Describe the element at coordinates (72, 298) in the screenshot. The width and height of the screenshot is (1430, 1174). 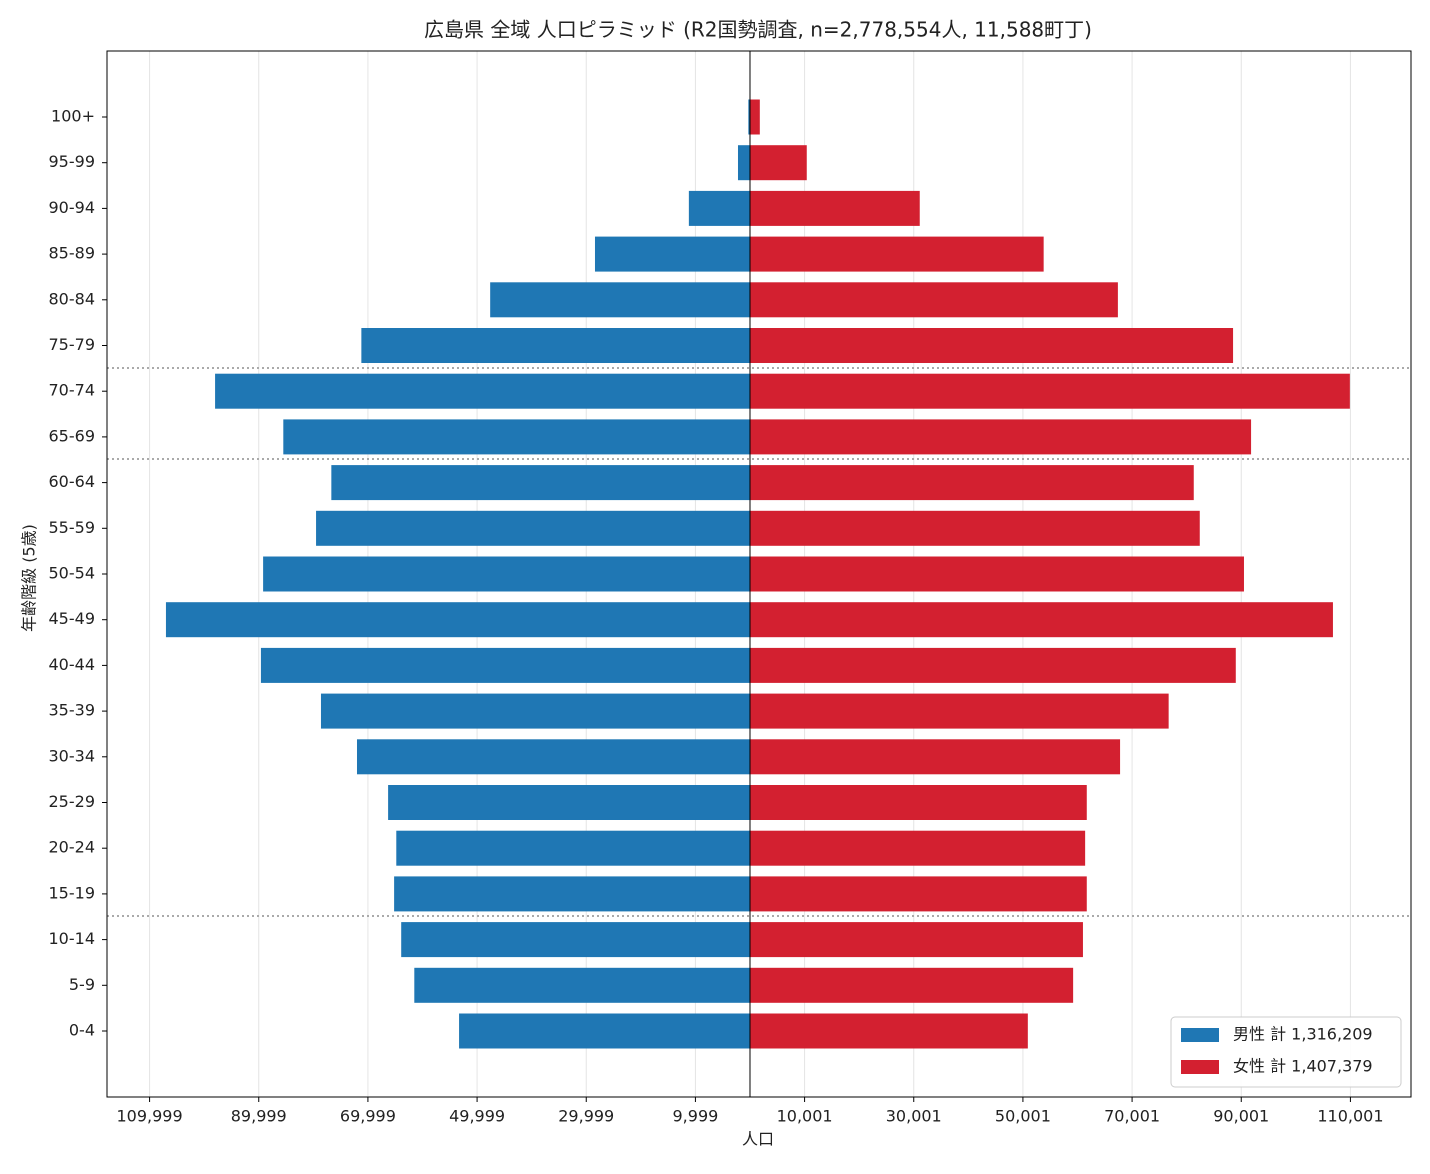
I see `y-tick-label: 80-84` at that location.